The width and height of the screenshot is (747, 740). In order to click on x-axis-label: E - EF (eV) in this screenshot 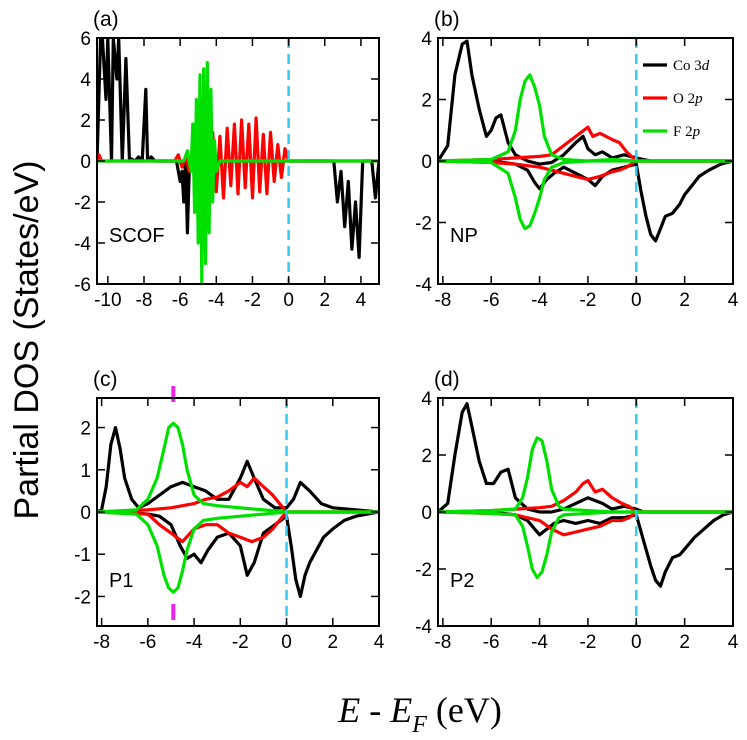, I will do `click(419, 714)`.